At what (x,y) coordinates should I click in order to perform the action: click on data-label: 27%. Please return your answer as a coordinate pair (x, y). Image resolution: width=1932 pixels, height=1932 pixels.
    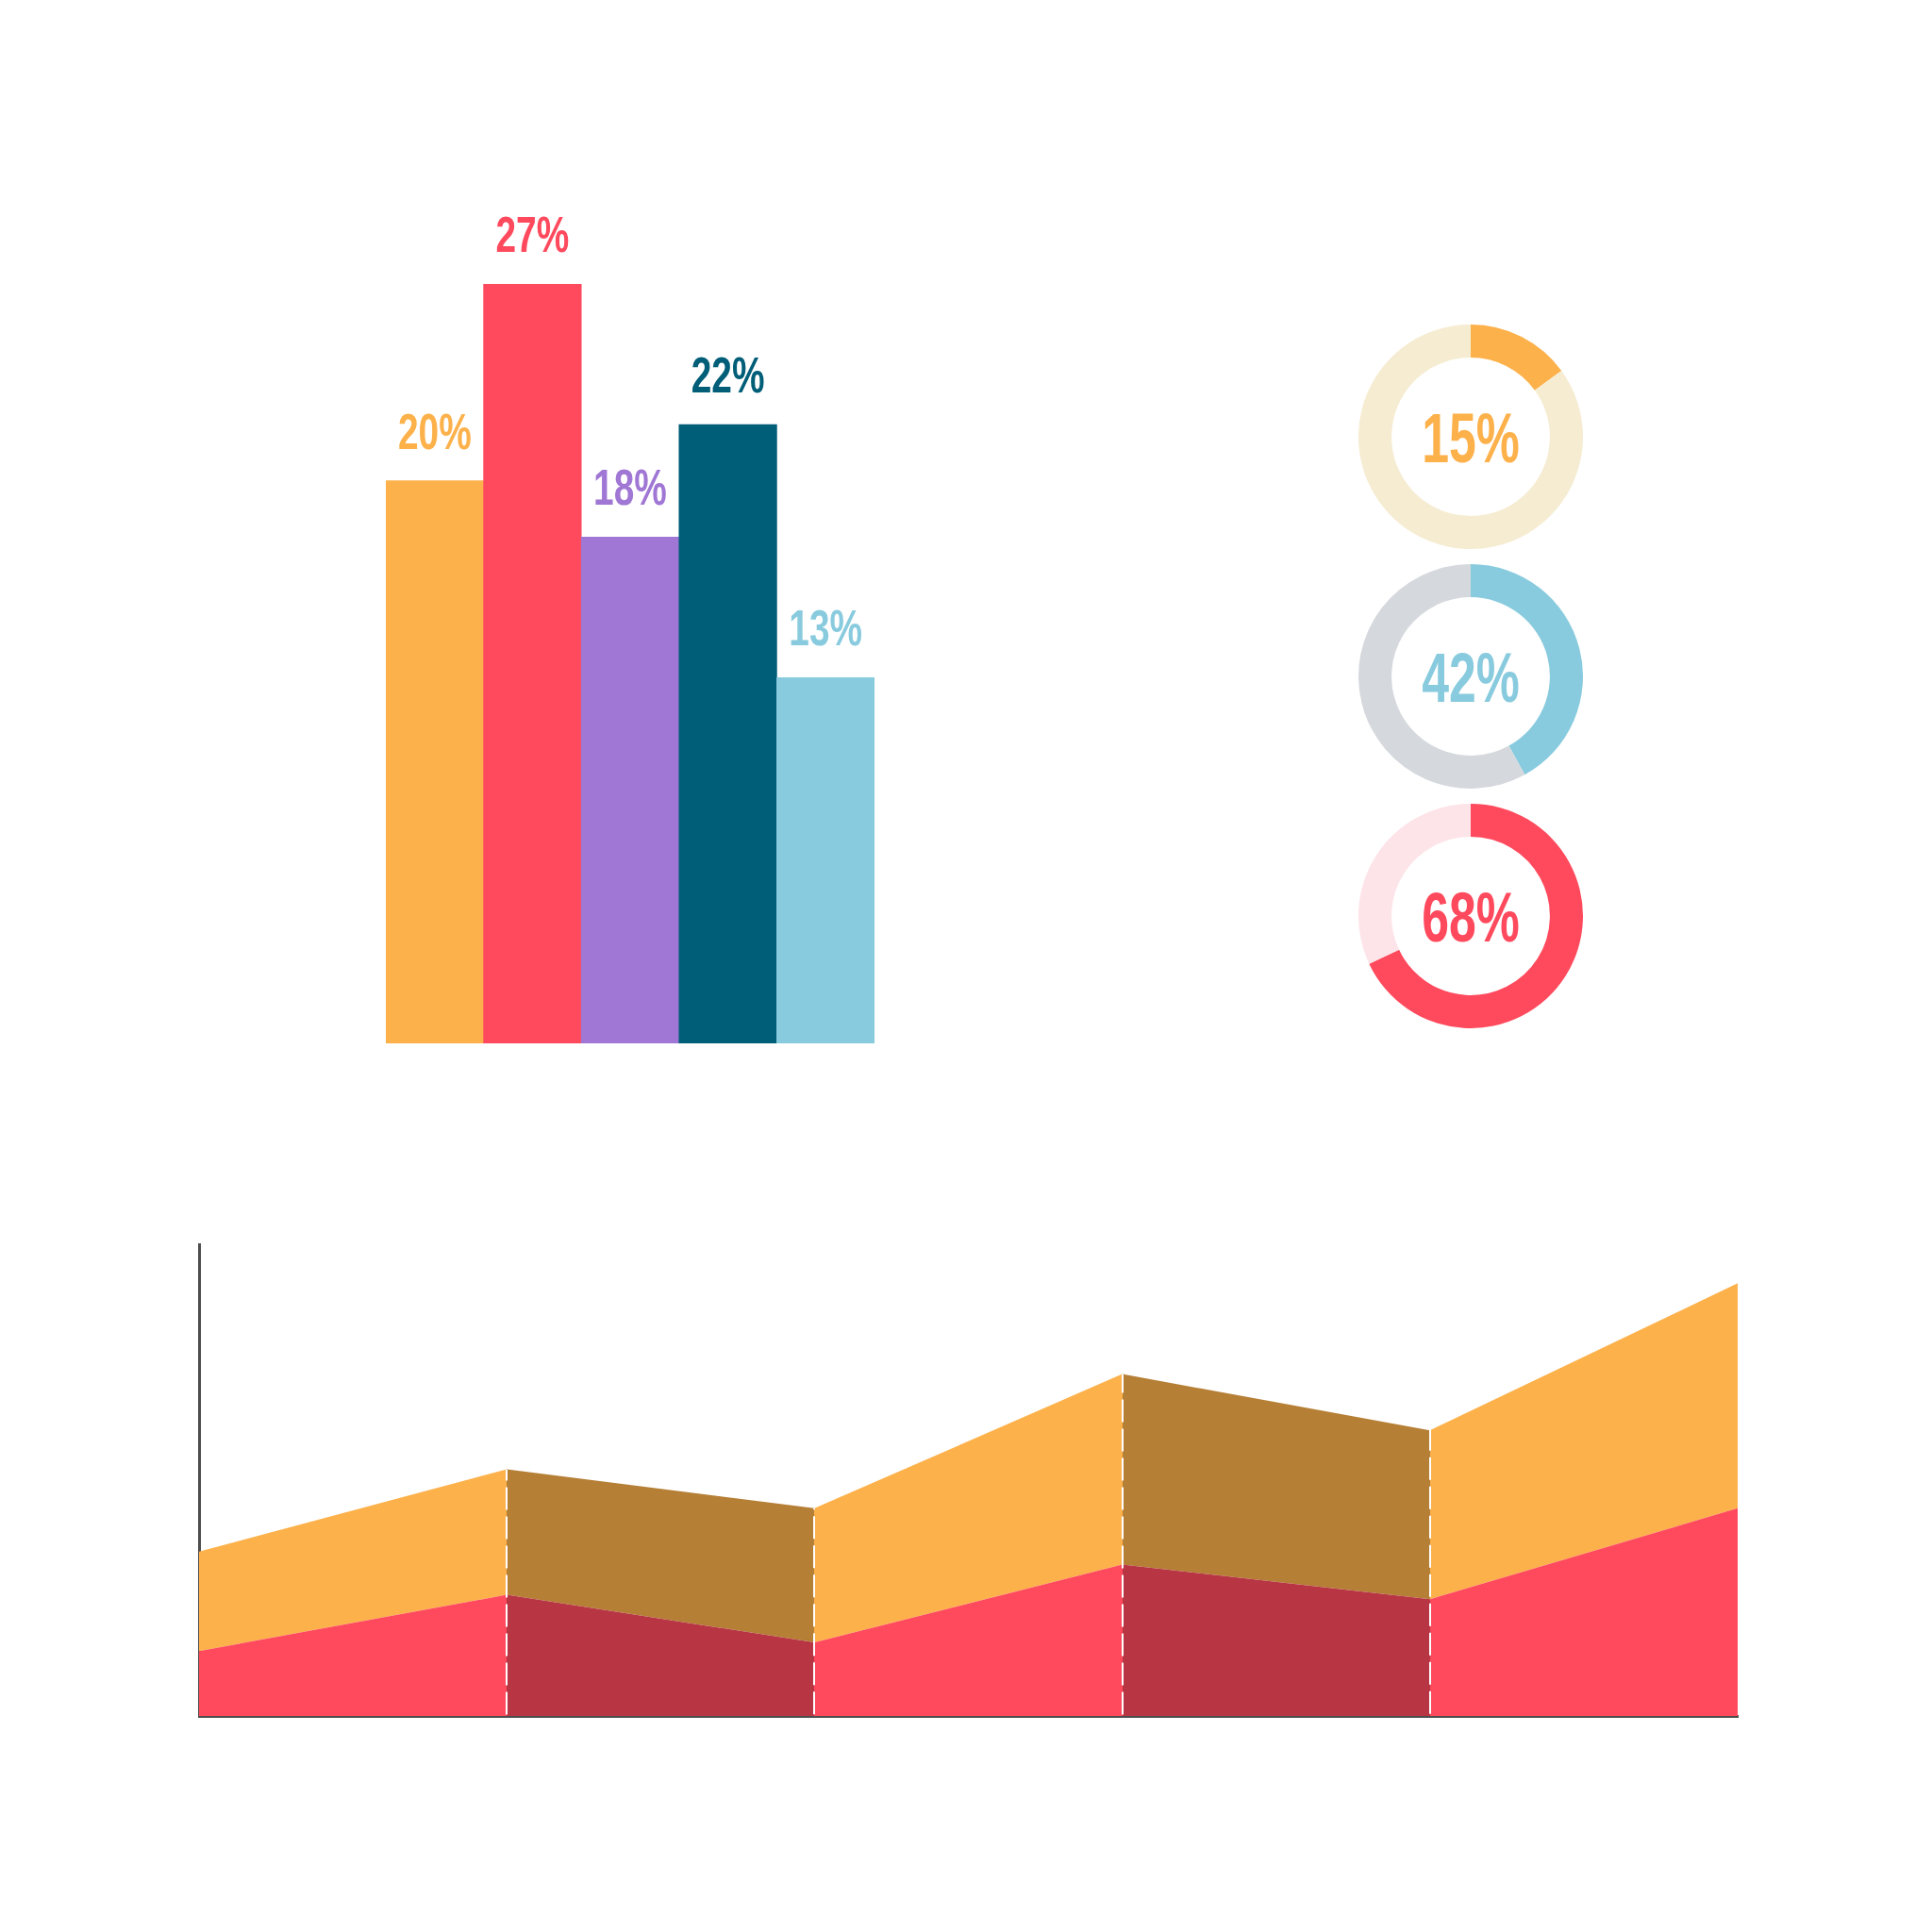
    Looking at the image, I should click on (533, 234).